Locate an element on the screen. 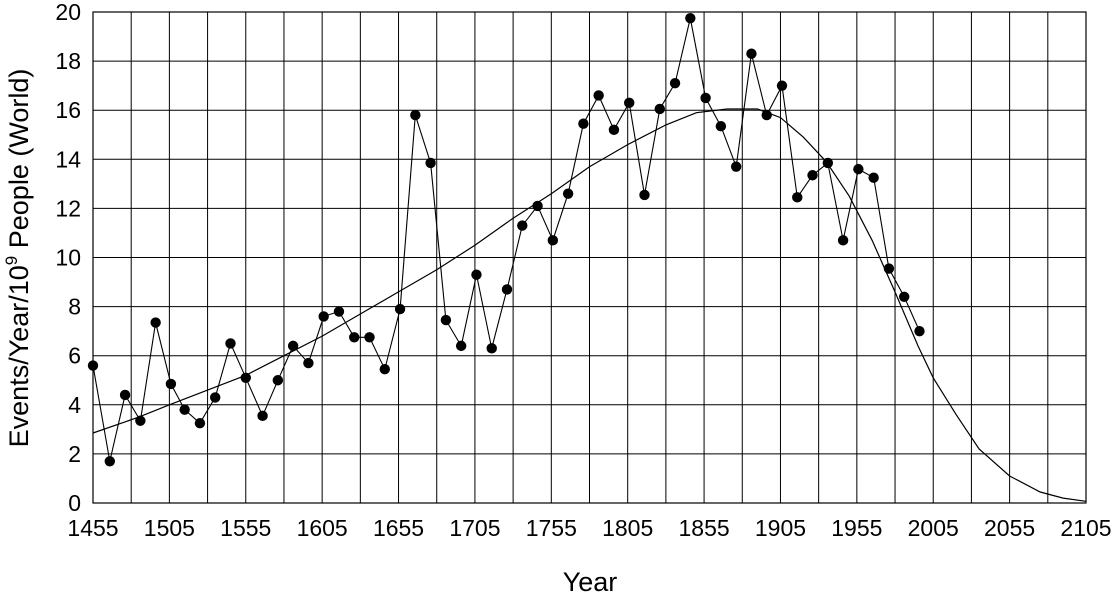 This screenshot has height=593, width=1117. x-tick-label: 1955 is located at coordinates (856, 528).